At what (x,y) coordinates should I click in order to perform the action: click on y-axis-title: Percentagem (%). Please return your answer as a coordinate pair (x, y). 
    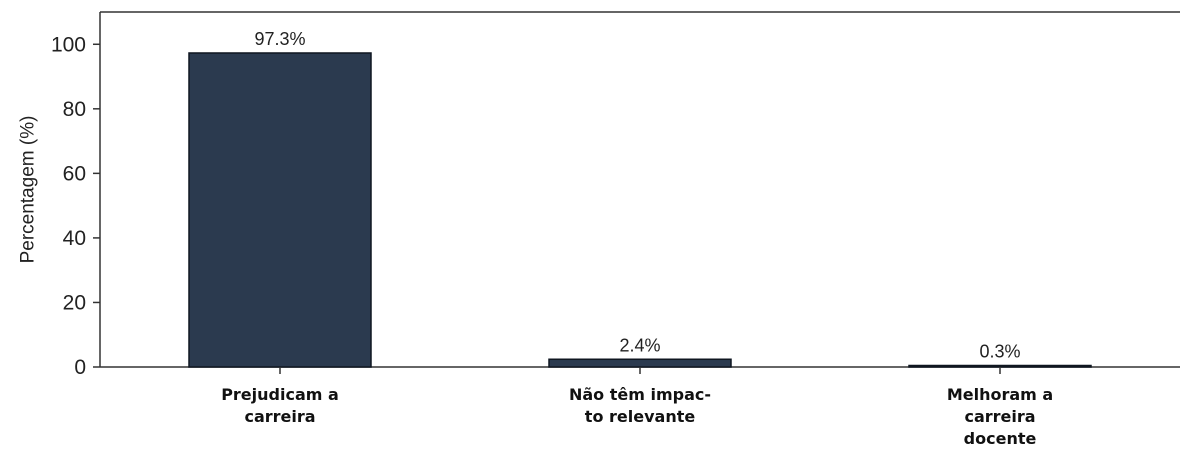
    Looking at the image, I should click on (28, 190).